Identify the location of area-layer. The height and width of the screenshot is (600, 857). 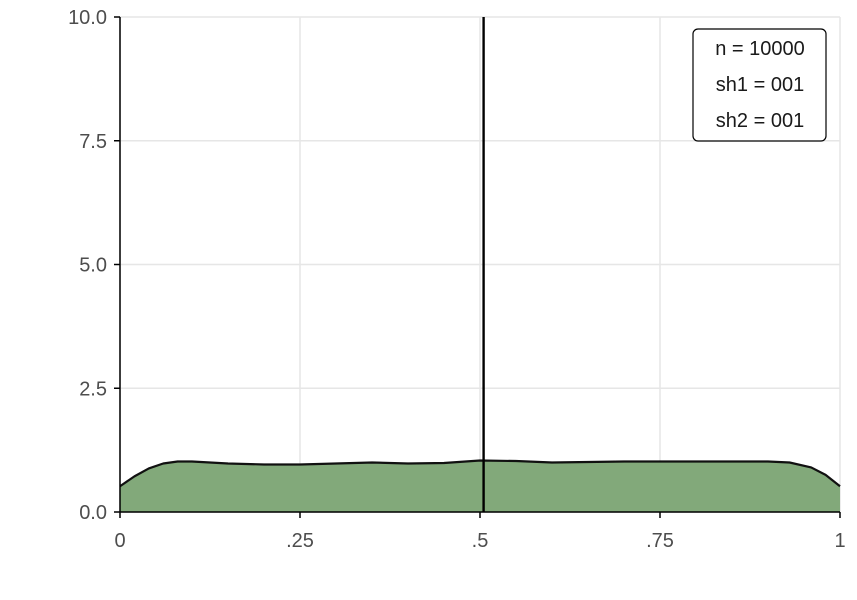
(480, 485).